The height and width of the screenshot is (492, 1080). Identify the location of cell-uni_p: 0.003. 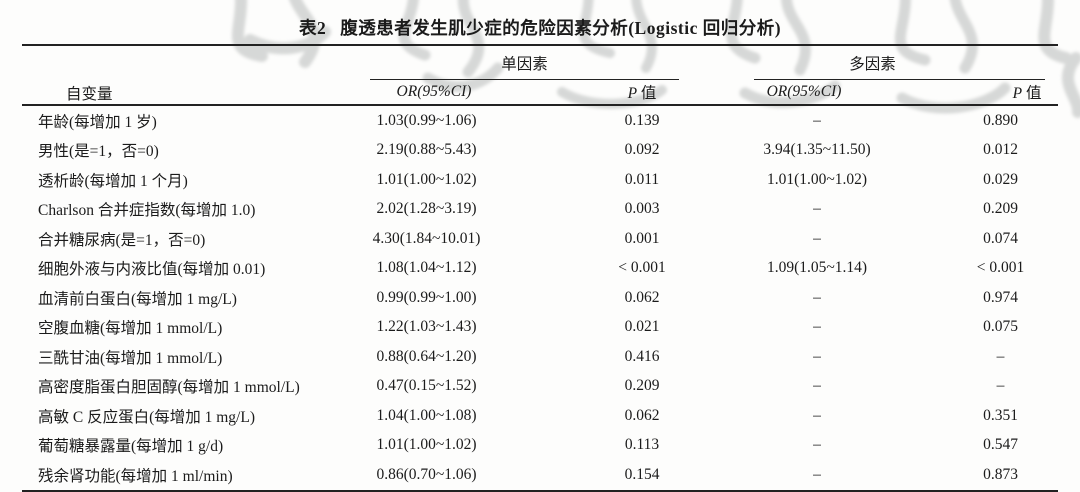
(642, 209).